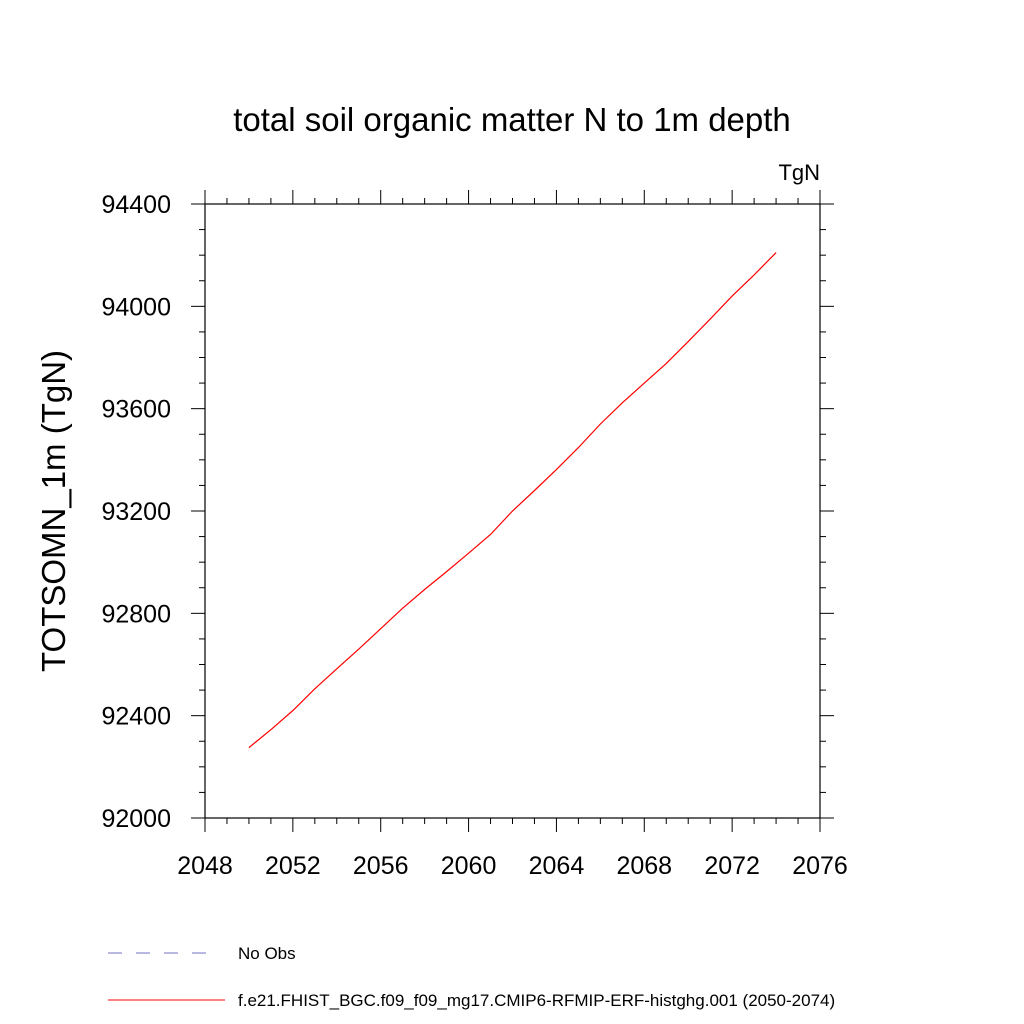 The width and height of the screenshot is (1024, 1024). What do you see at coordinates (136, 410) in the screenshot?
I see `y-tick-label: 93600` at bounding box center [136, 410].